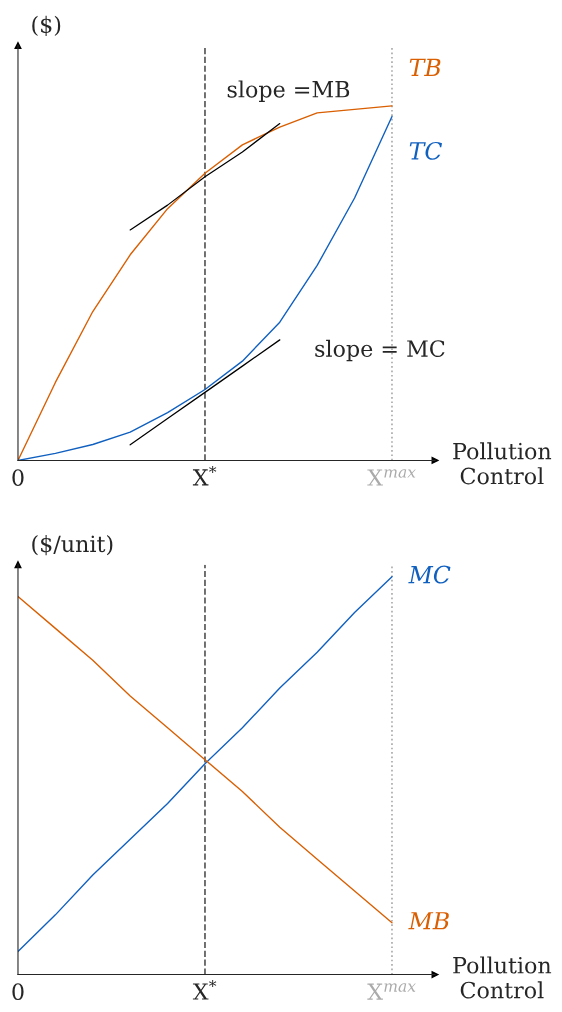  Describe the element at coordinates (380, 350) in the screenshot. I see `annotation: slope = MC` at that location.